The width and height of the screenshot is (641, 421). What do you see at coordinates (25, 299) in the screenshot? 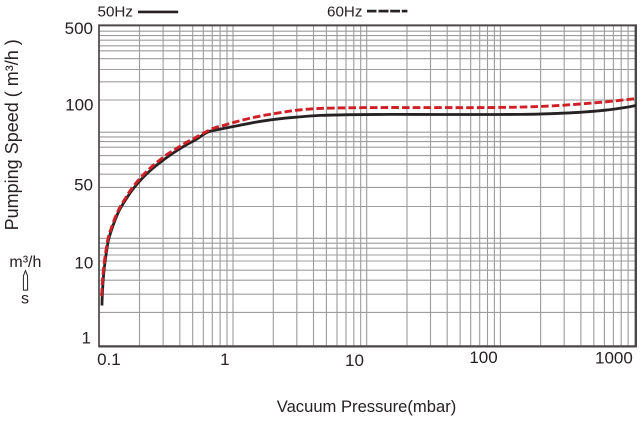
I see `svg-text: s` at bounding box center [25, 299].